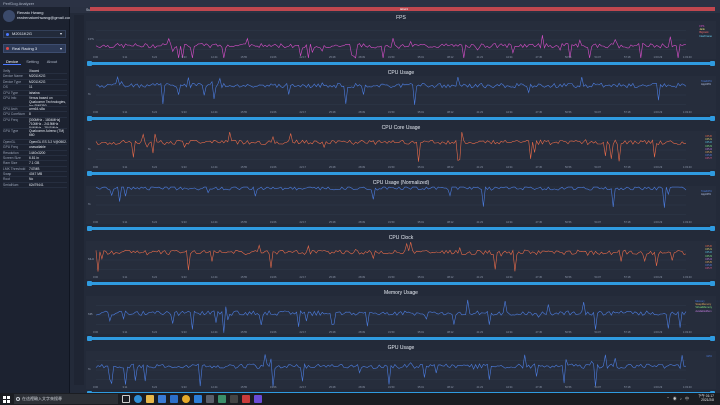  Describe the element at coordinates (509, 222) in the screenshot. I see `x-tick-label: 44:34` at that location.